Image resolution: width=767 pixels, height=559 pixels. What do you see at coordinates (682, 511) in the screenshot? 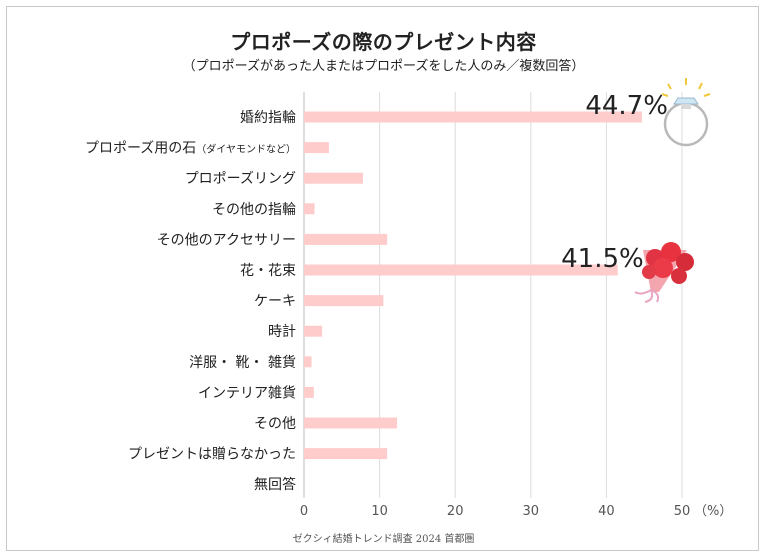
I see `x-tick-label: 50` at bounding box center [682, 511].